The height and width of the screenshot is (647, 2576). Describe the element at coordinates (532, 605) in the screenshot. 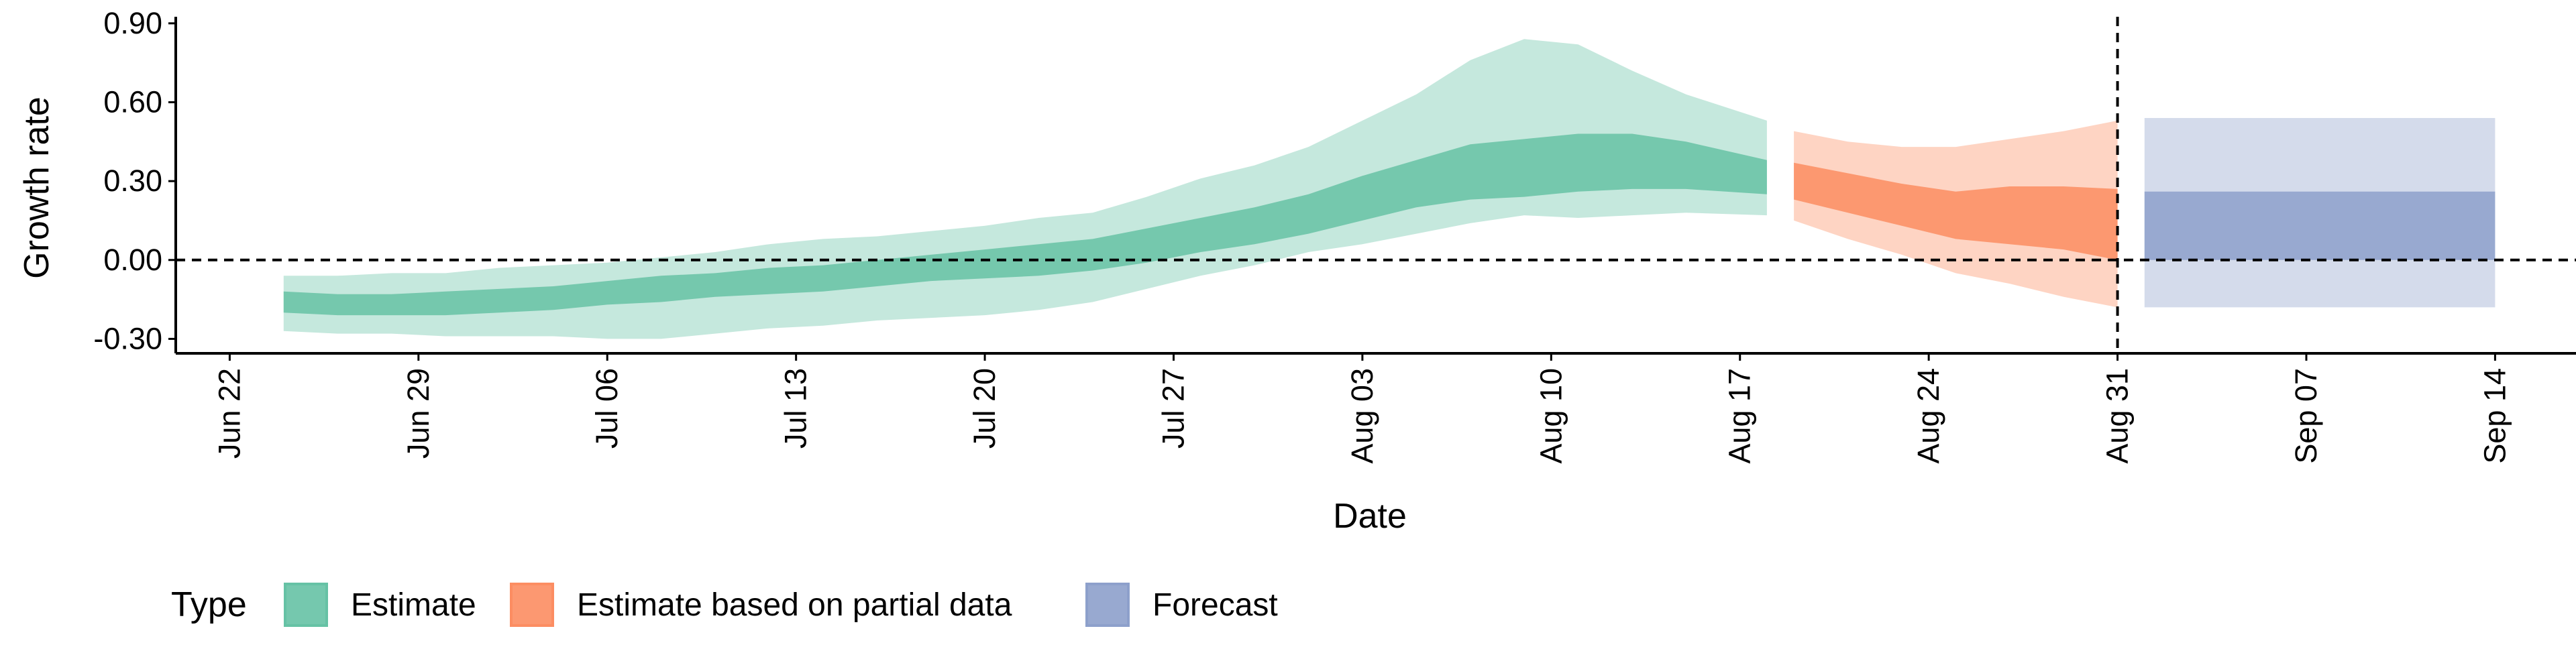

I see `legend-key-estimate-based-on-partial-data` at that location.